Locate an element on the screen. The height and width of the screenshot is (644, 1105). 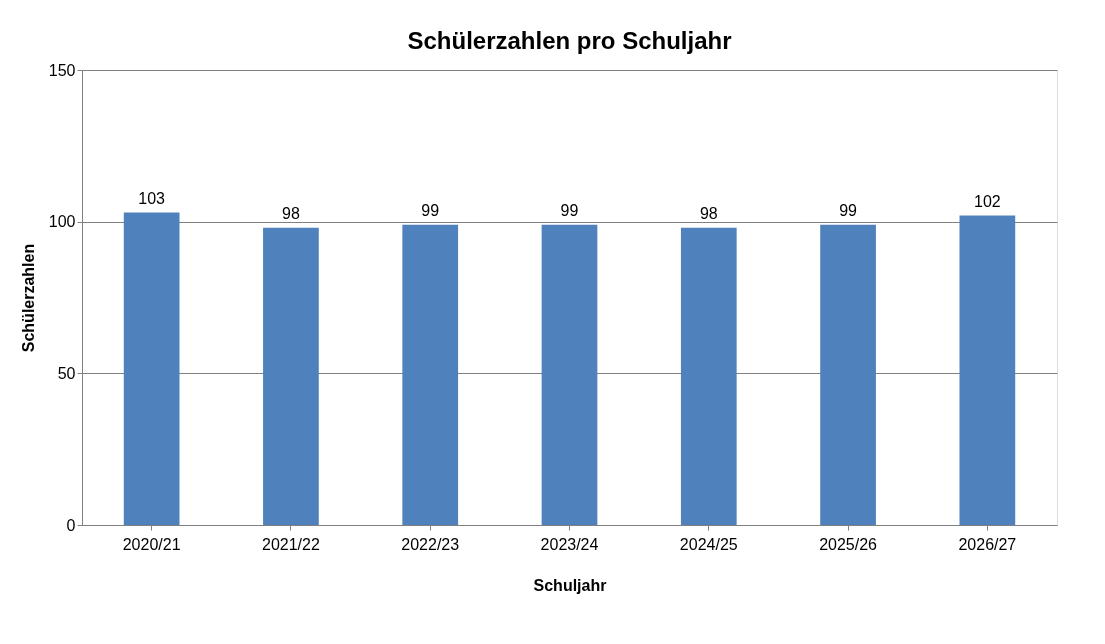
y-tick-label: 100 is located at coordinates (62, 222).